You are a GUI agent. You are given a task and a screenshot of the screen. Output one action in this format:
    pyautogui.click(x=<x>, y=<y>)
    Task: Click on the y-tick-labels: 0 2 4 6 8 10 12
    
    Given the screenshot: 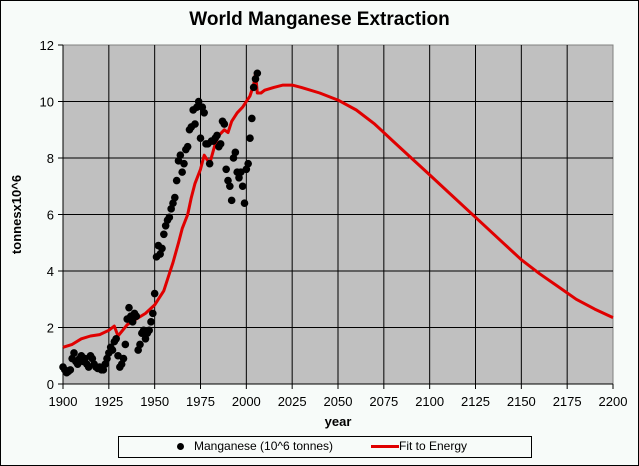 What is the action you would take?
    pyautogui.click(x=47, y=215)
    